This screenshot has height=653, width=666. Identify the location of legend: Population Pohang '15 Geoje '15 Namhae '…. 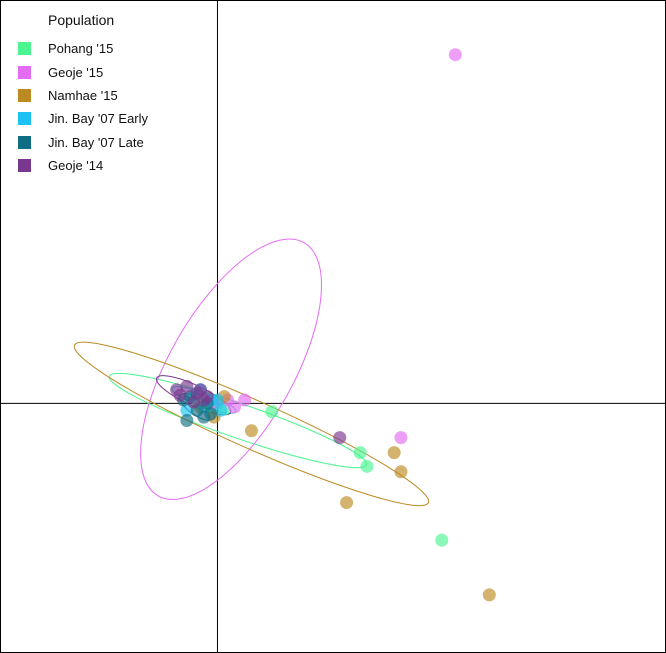
(83, 94).